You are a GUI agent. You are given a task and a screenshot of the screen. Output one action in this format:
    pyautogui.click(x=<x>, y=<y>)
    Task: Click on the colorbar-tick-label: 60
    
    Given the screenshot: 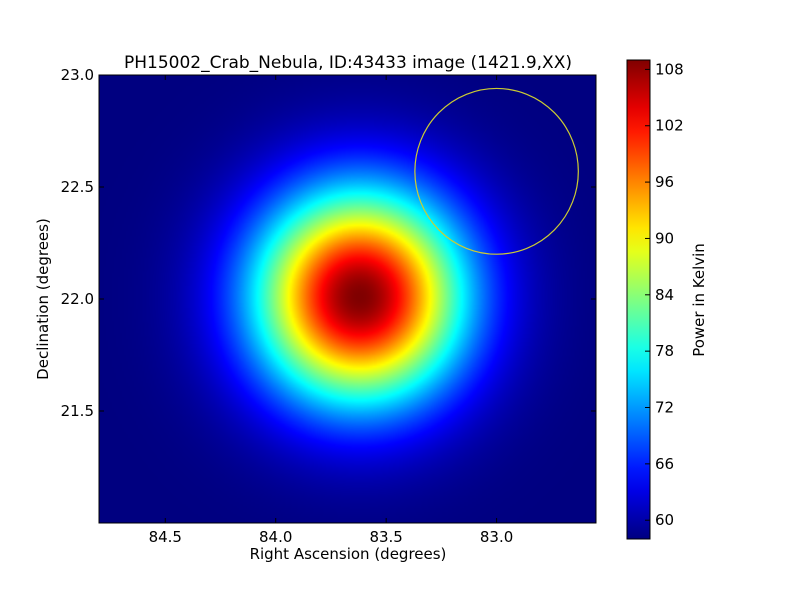 What is the action you would take?
    pyautogui.click(x=664, y=520)
    